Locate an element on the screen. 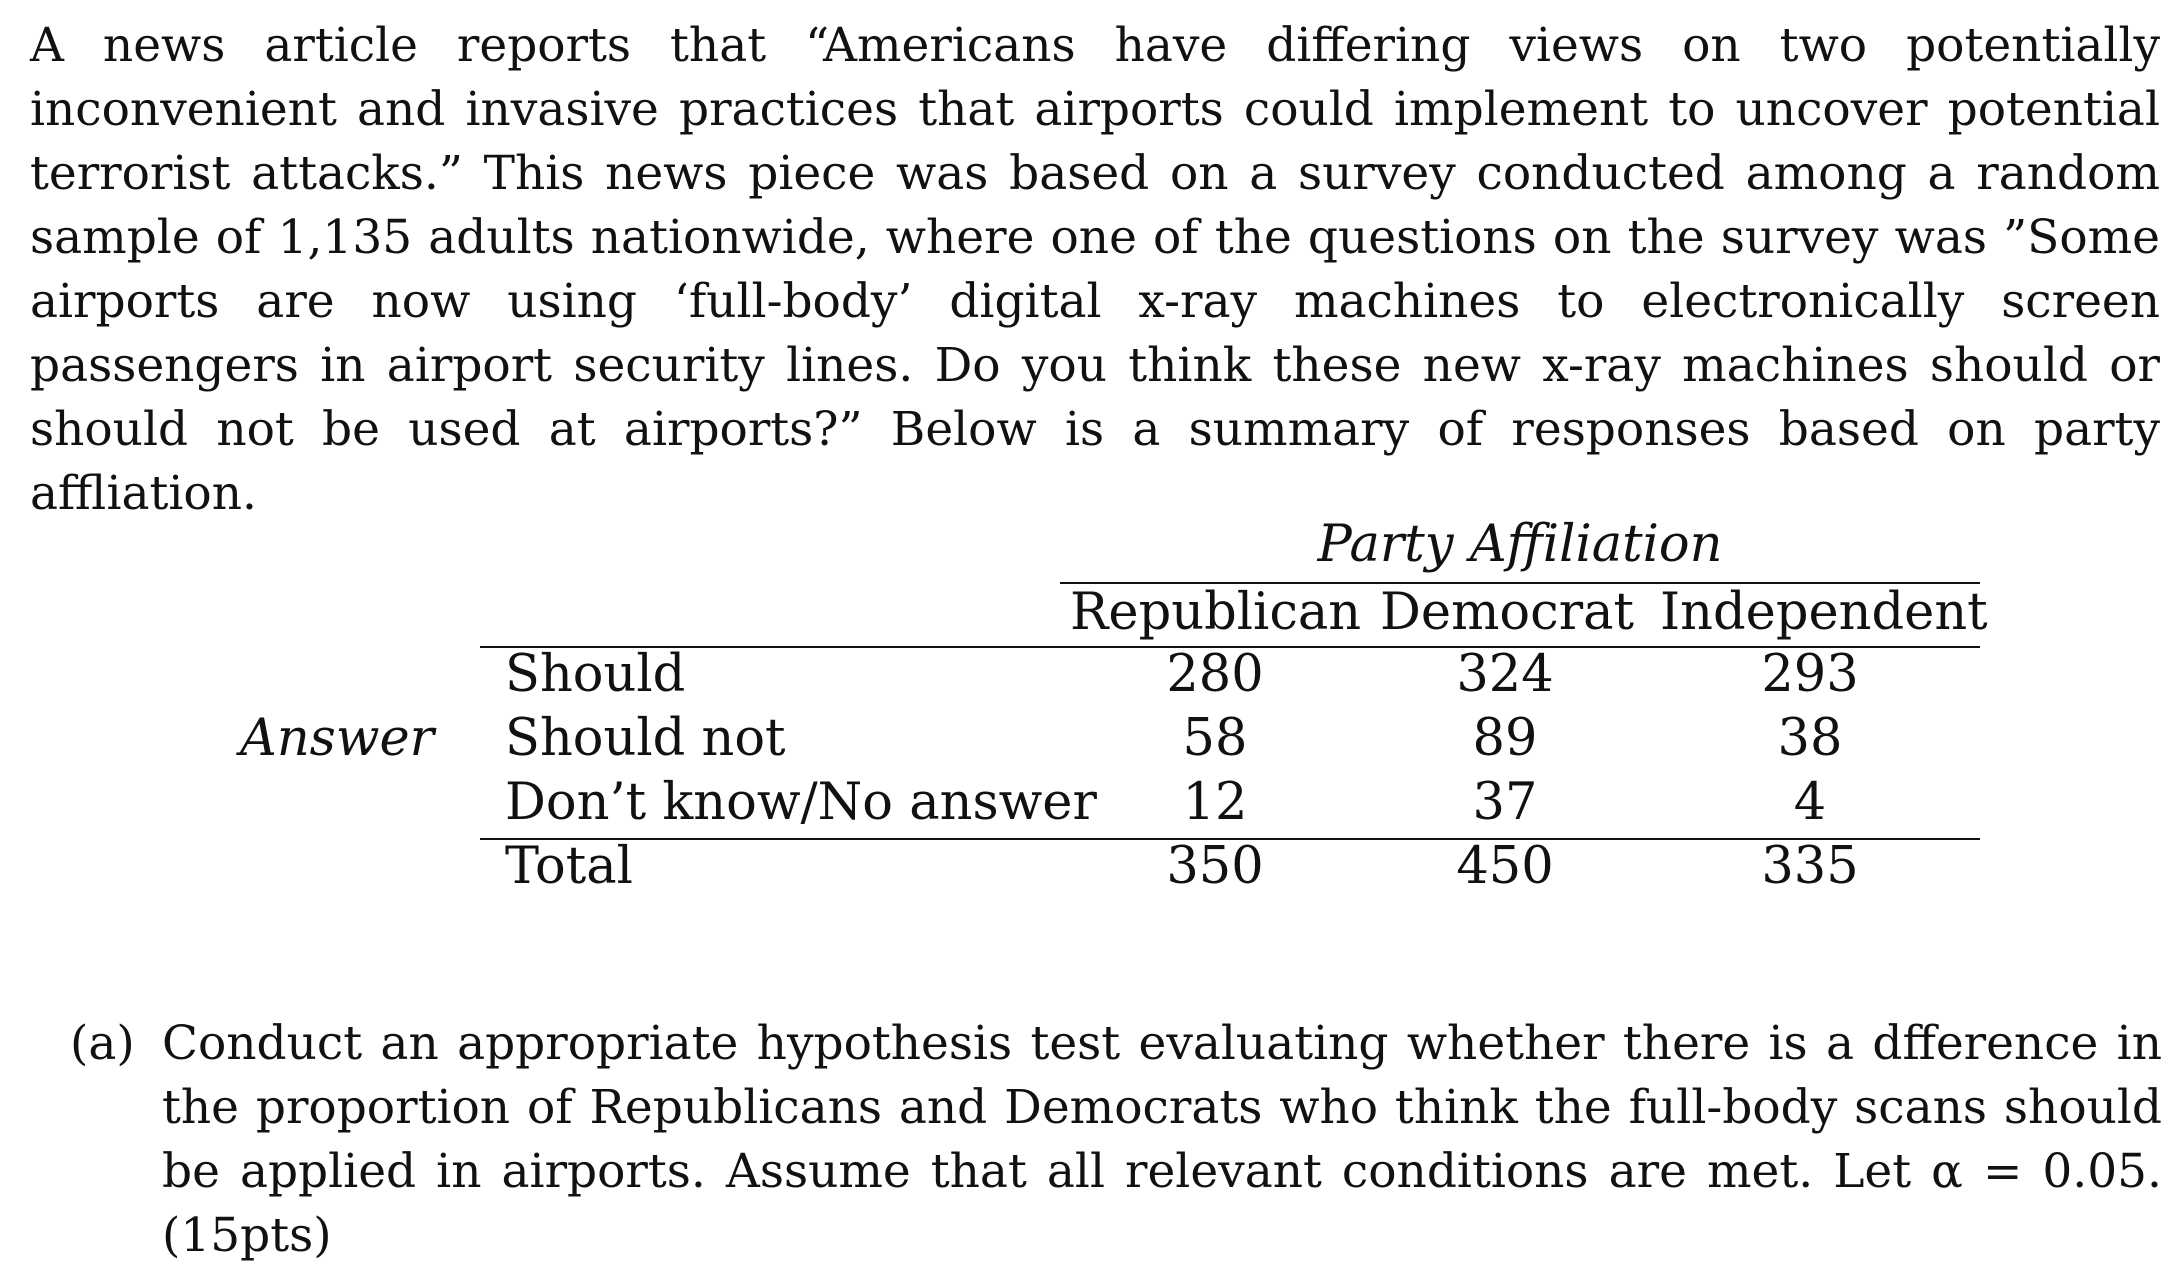 This screenshot has height=1268, width=2182. cell-total-republican: 350 is located at coordinates (1215, 866).